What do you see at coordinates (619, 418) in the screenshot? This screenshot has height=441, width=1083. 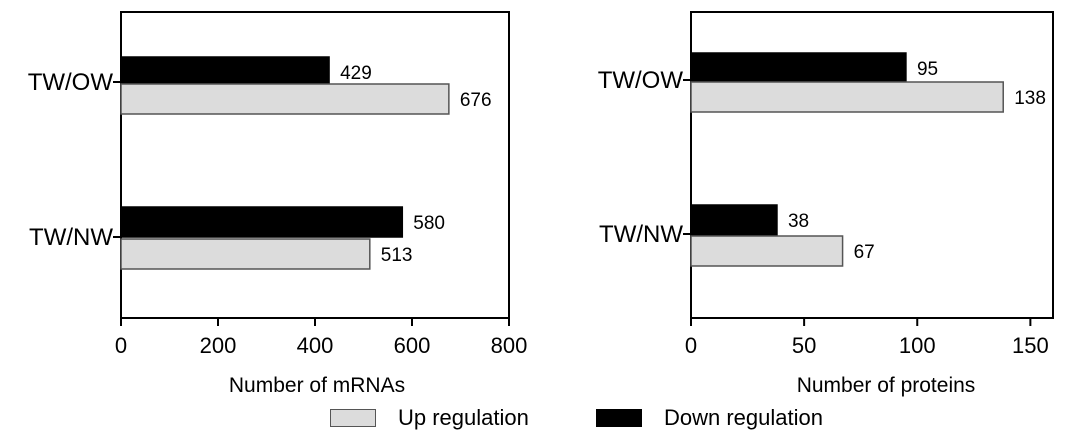 I see `legend-swatch-down` at bounding box center [619, 418].